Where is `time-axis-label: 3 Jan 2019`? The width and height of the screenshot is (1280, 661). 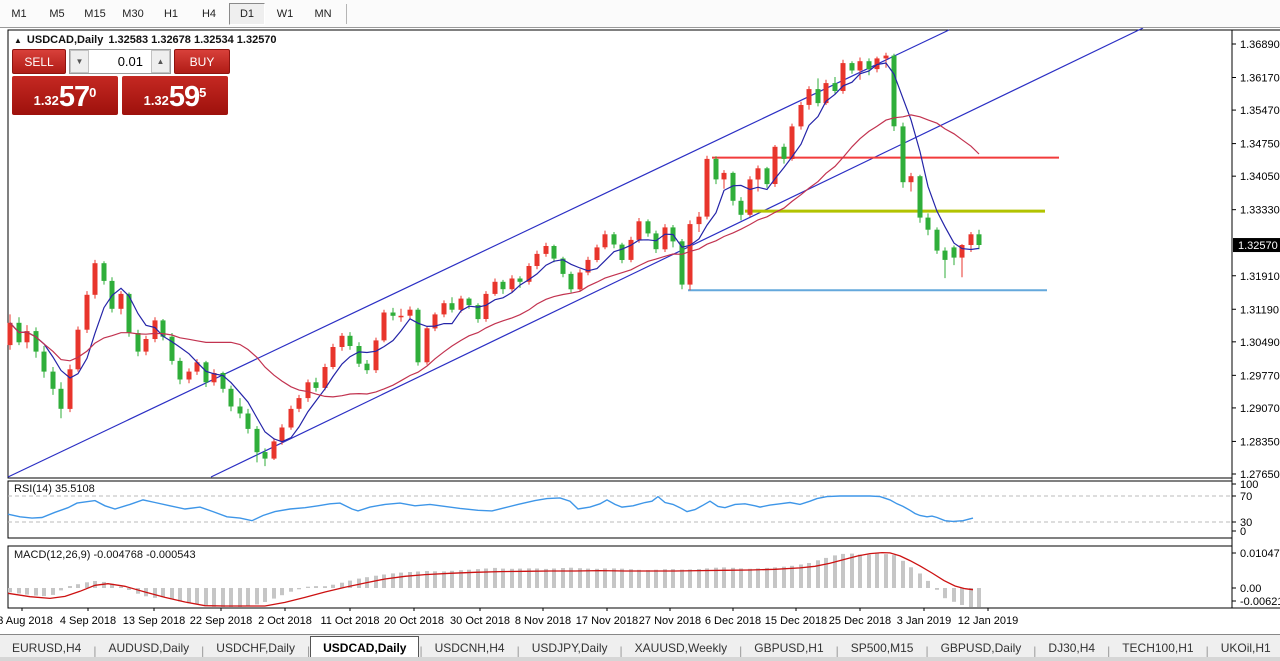 time-axis-label: 3 Jan 2019 is located at coordinates (924, 621).